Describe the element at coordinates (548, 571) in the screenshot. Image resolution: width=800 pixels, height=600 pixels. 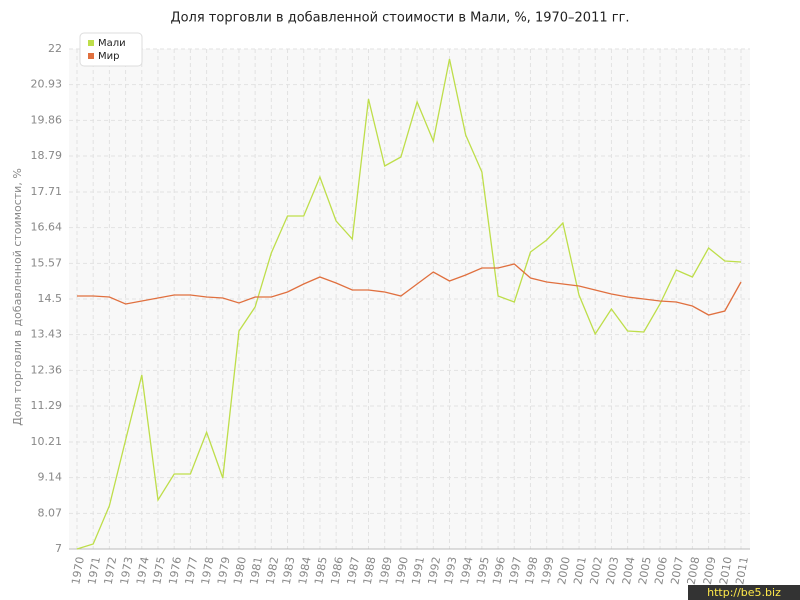
I see `x-tick-label: 1999` at that location.